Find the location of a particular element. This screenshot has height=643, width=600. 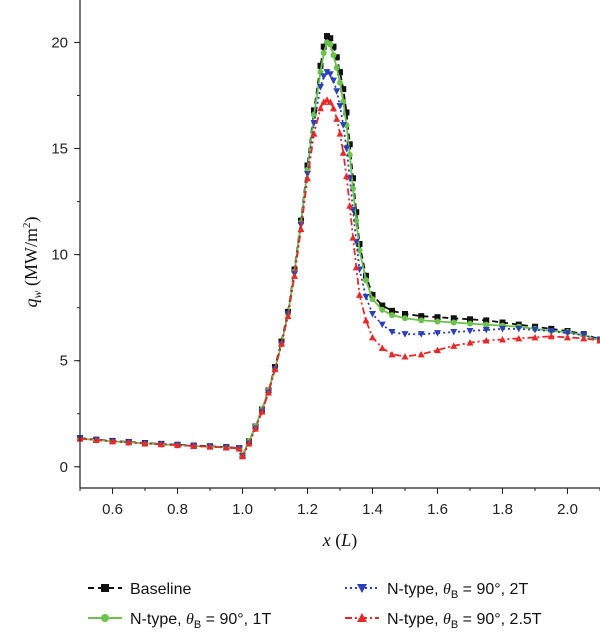

svg-text: N-type, θB = 90°, 2.5T is located at coordinates (464, 621).